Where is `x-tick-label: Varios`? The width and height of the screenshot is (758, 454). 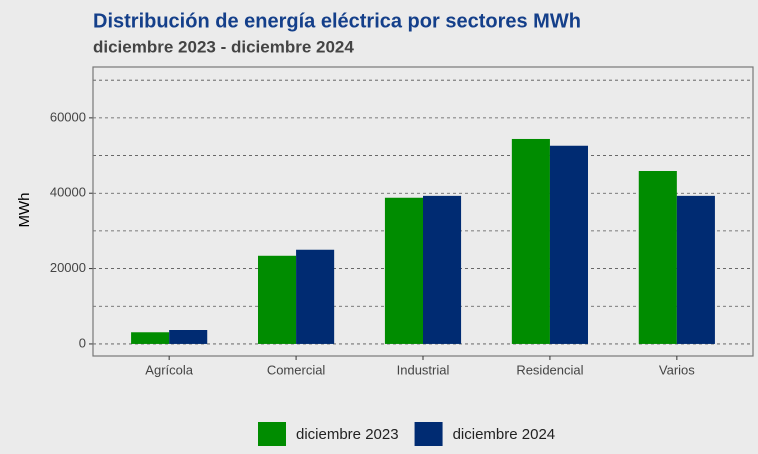 x-tick-label: Varios is located at coordinates (677, 369).